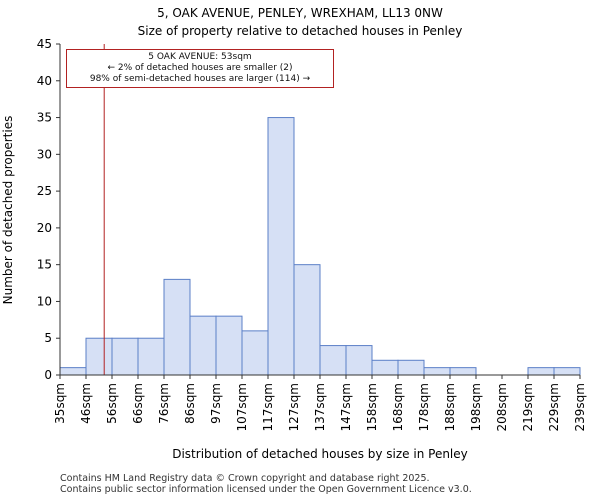 This screenshot has width=600, height=500. What do you see at coordinates (502, 407) in the screenshot?
I see `x-tick-label: 208sqm` at bounding box center [502, 407].